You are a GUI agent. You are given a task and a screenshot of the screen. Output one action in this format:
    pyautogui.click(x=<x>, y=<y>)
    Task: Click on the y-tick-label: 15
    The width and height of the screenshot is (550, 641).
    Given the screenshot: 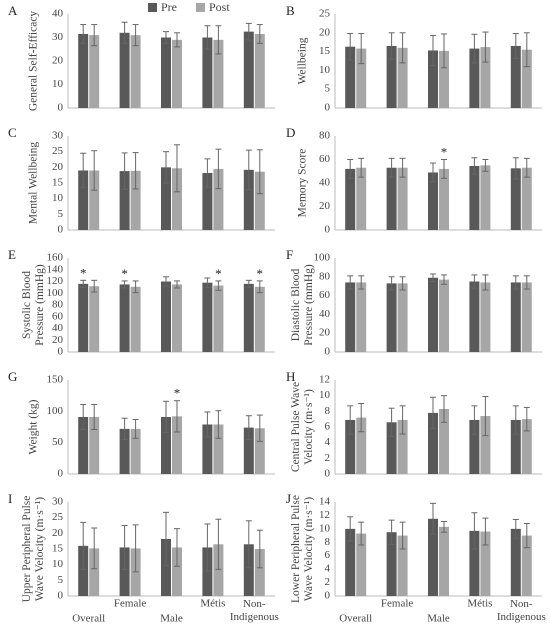 What is the action you would take?
    pyautogui.click(x=58, y=549)
    